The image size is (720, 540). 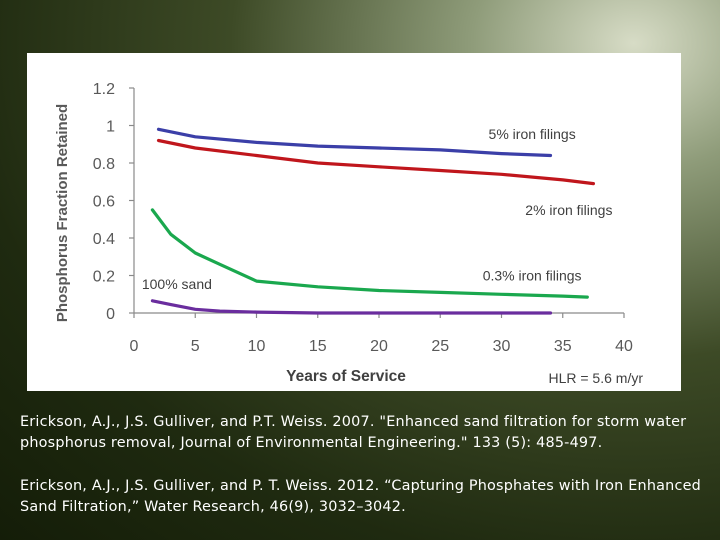 I want to click on y-tick-label: 0.6, so click(x=104, y=202).